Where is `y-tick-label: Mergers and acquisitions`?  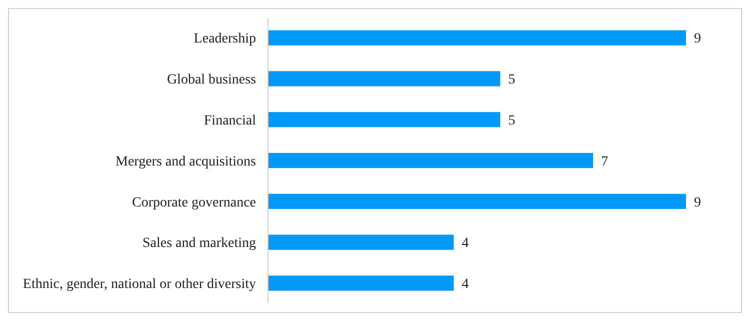
y-tick-label: Mergers and acquisitions is located at coordinates (186, 162).